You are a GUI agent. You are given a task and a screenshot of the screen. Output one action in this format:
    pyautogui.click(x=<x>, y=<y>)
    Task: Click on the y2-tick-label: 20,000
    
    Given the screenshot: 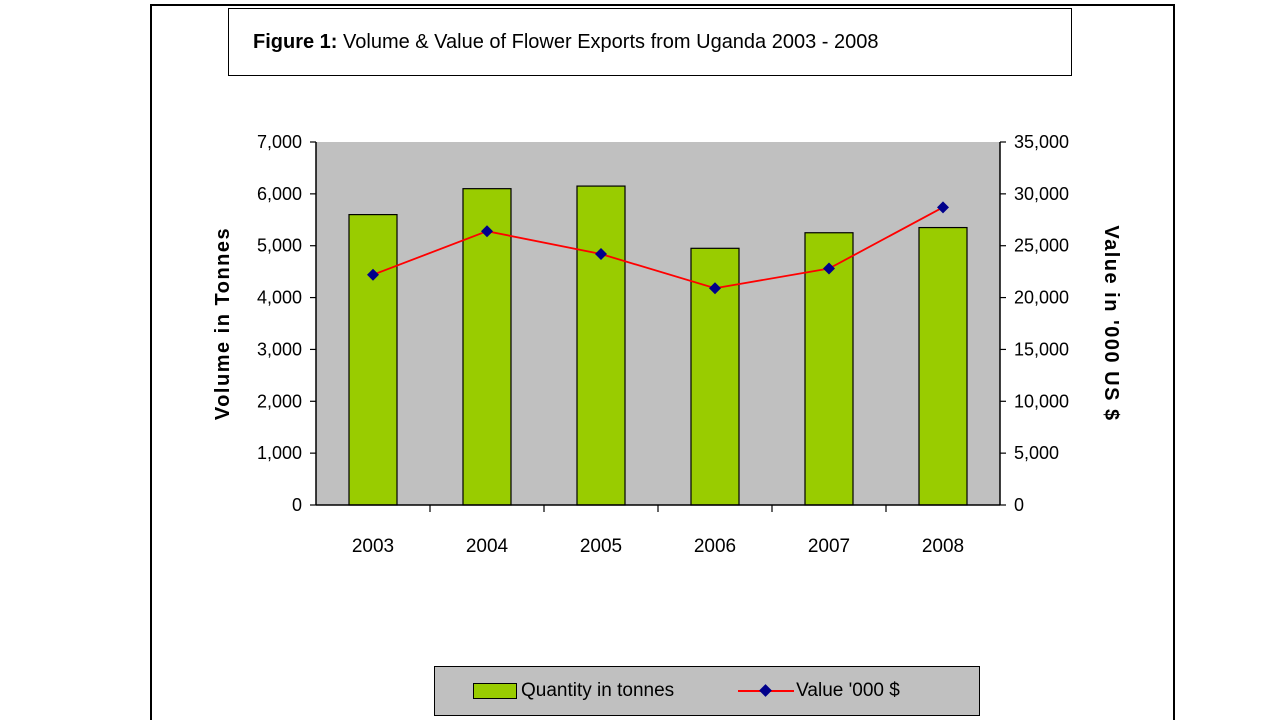 What is the action you would take?
    pyautogui.click(x=1041, y=298)
    